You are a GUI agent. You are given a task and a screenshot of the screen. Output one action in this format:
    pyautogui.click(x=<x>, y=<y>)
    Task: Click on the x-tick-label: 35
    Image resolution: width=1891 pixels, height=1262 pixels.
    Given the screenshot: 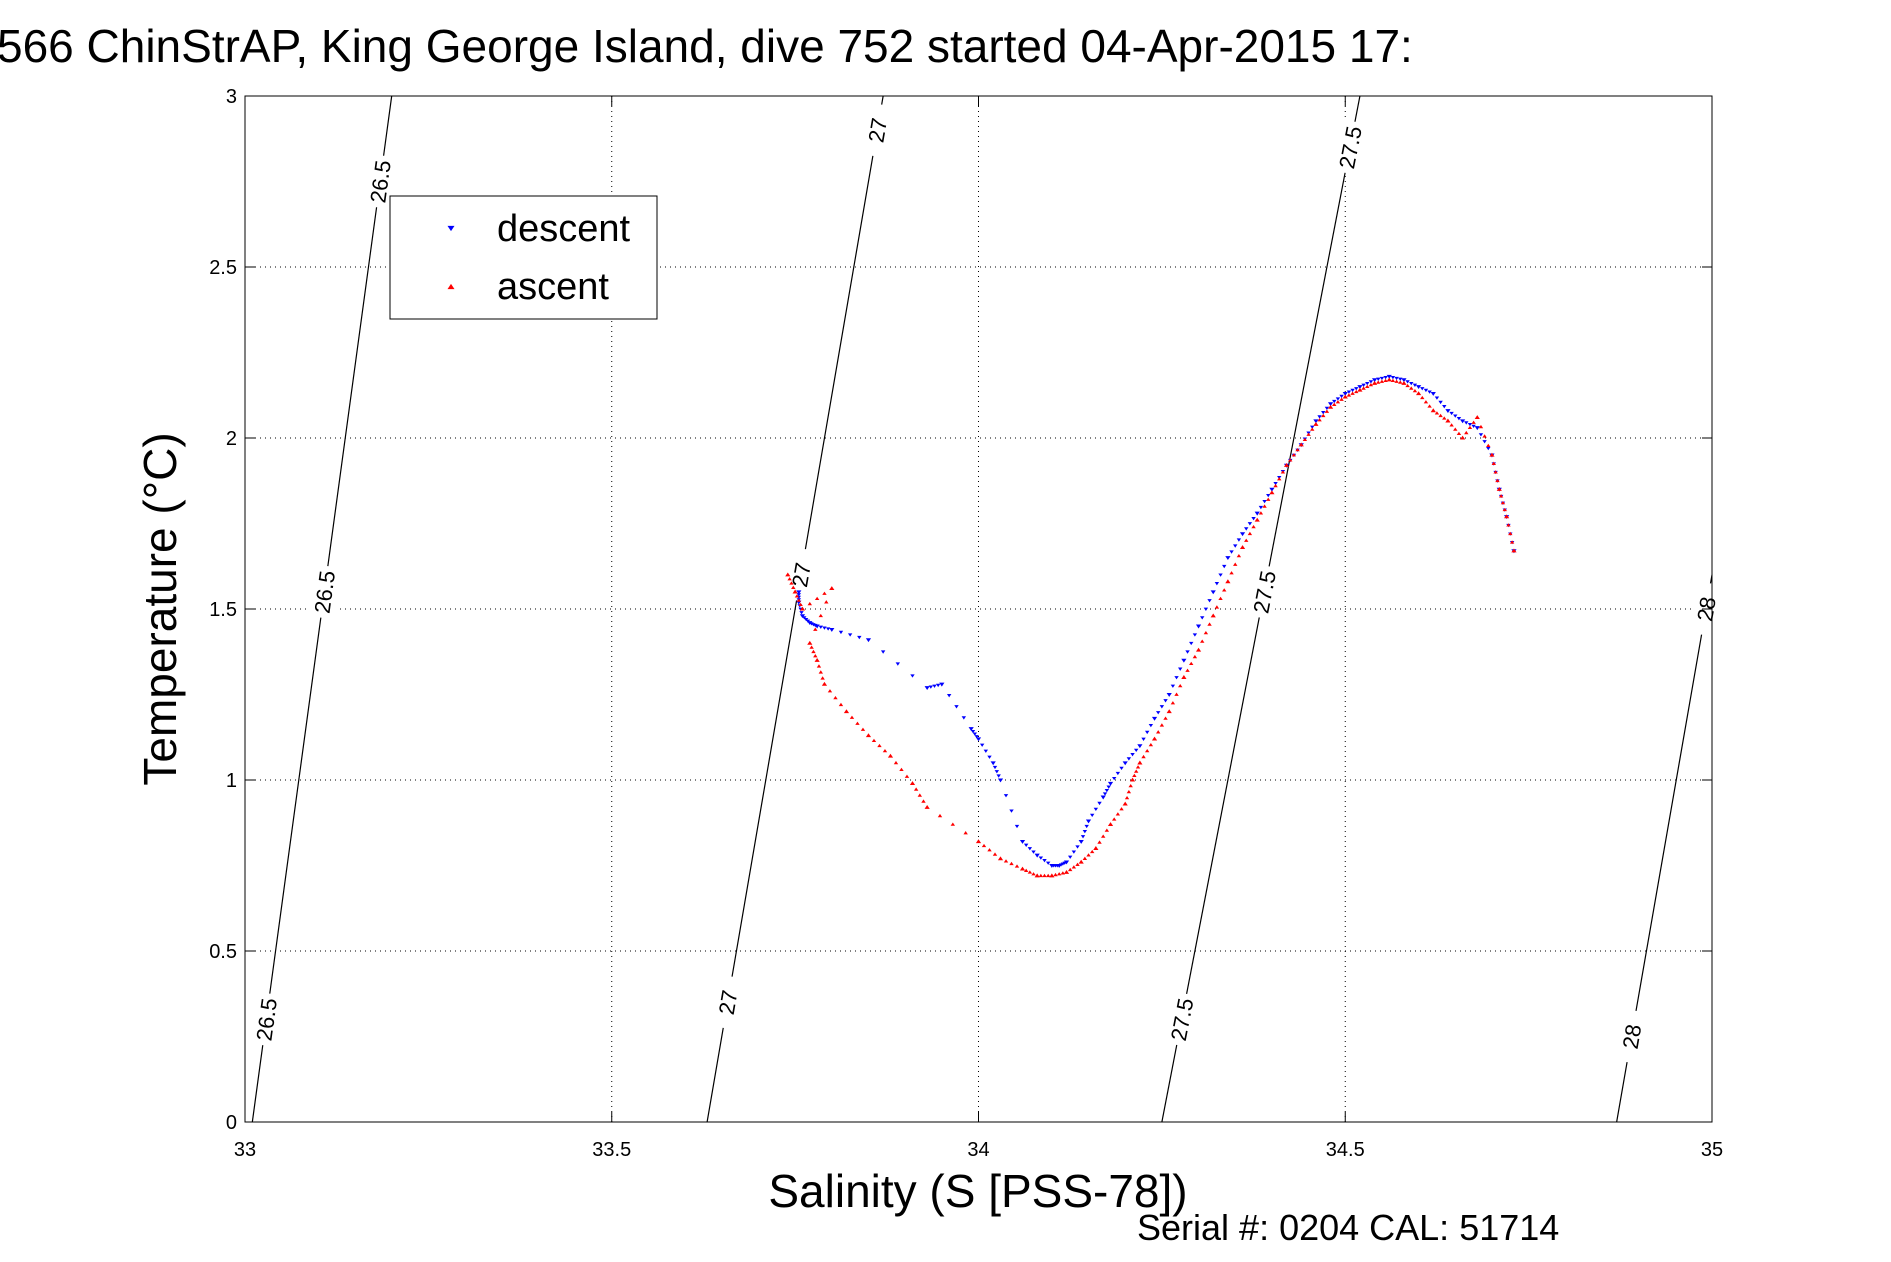 What is the action you would take?
    pyautogui.click(x=1712, y=1150)
    